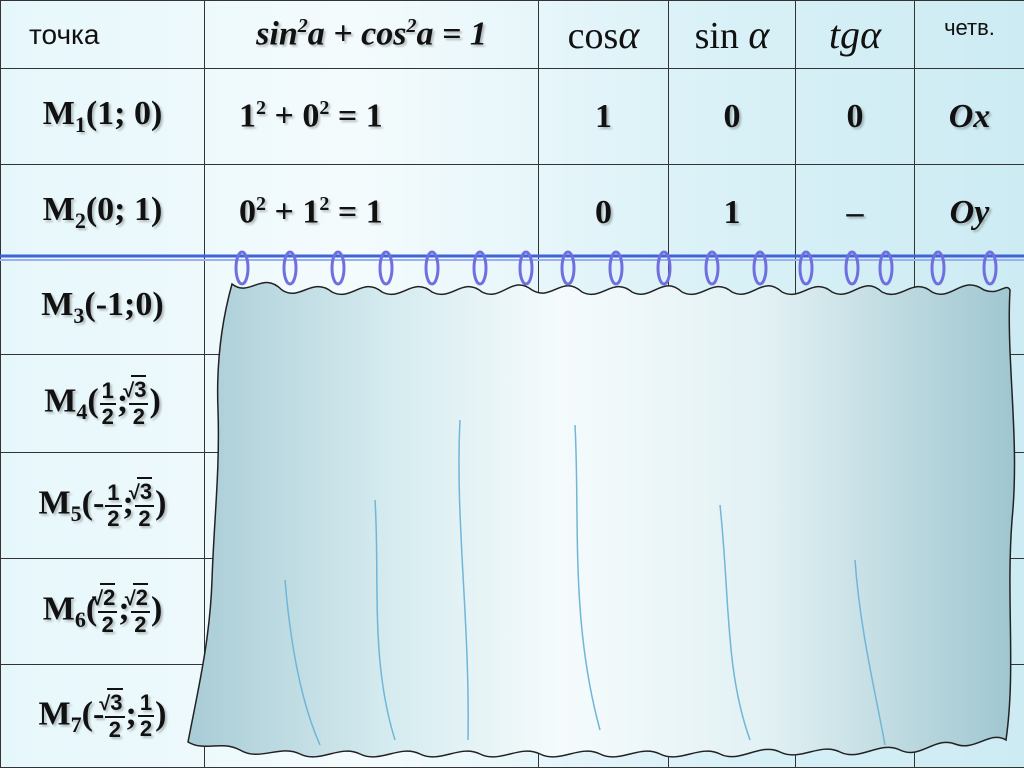 The height and width of the screenshot is (768, 1024). Describe the element at coordinates (372, 35) in the screenshot. I see `header-identity: sin2a + cos2a = 1` at that location.